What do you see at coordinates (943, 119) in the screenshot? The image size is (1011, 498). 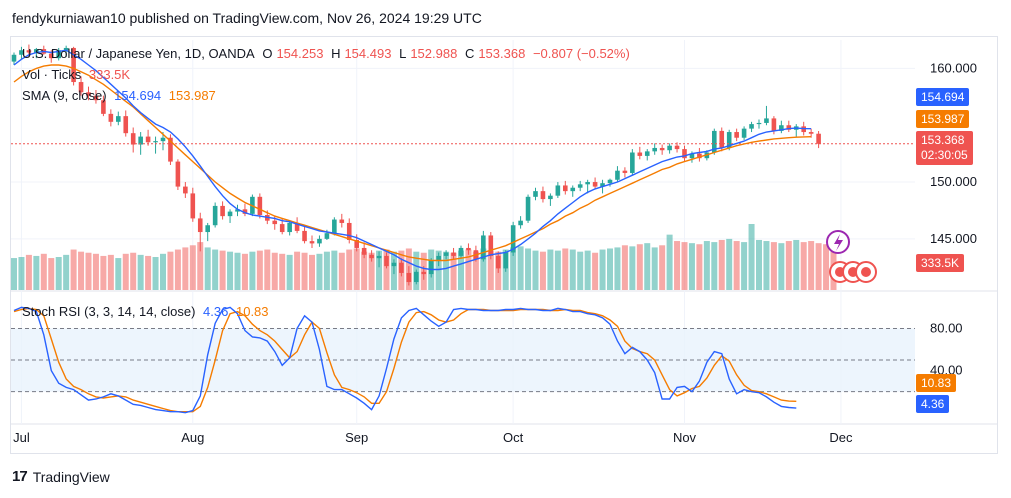 I see `sma-slow-price-tag: 153.987` at bounding box center [943, 119].